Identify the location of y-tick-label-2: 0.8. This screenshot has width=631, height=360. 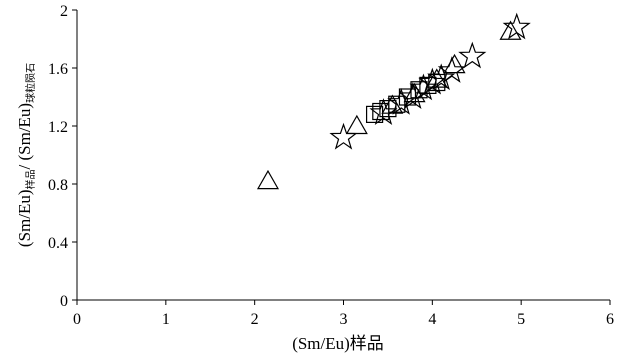
(58, 185).